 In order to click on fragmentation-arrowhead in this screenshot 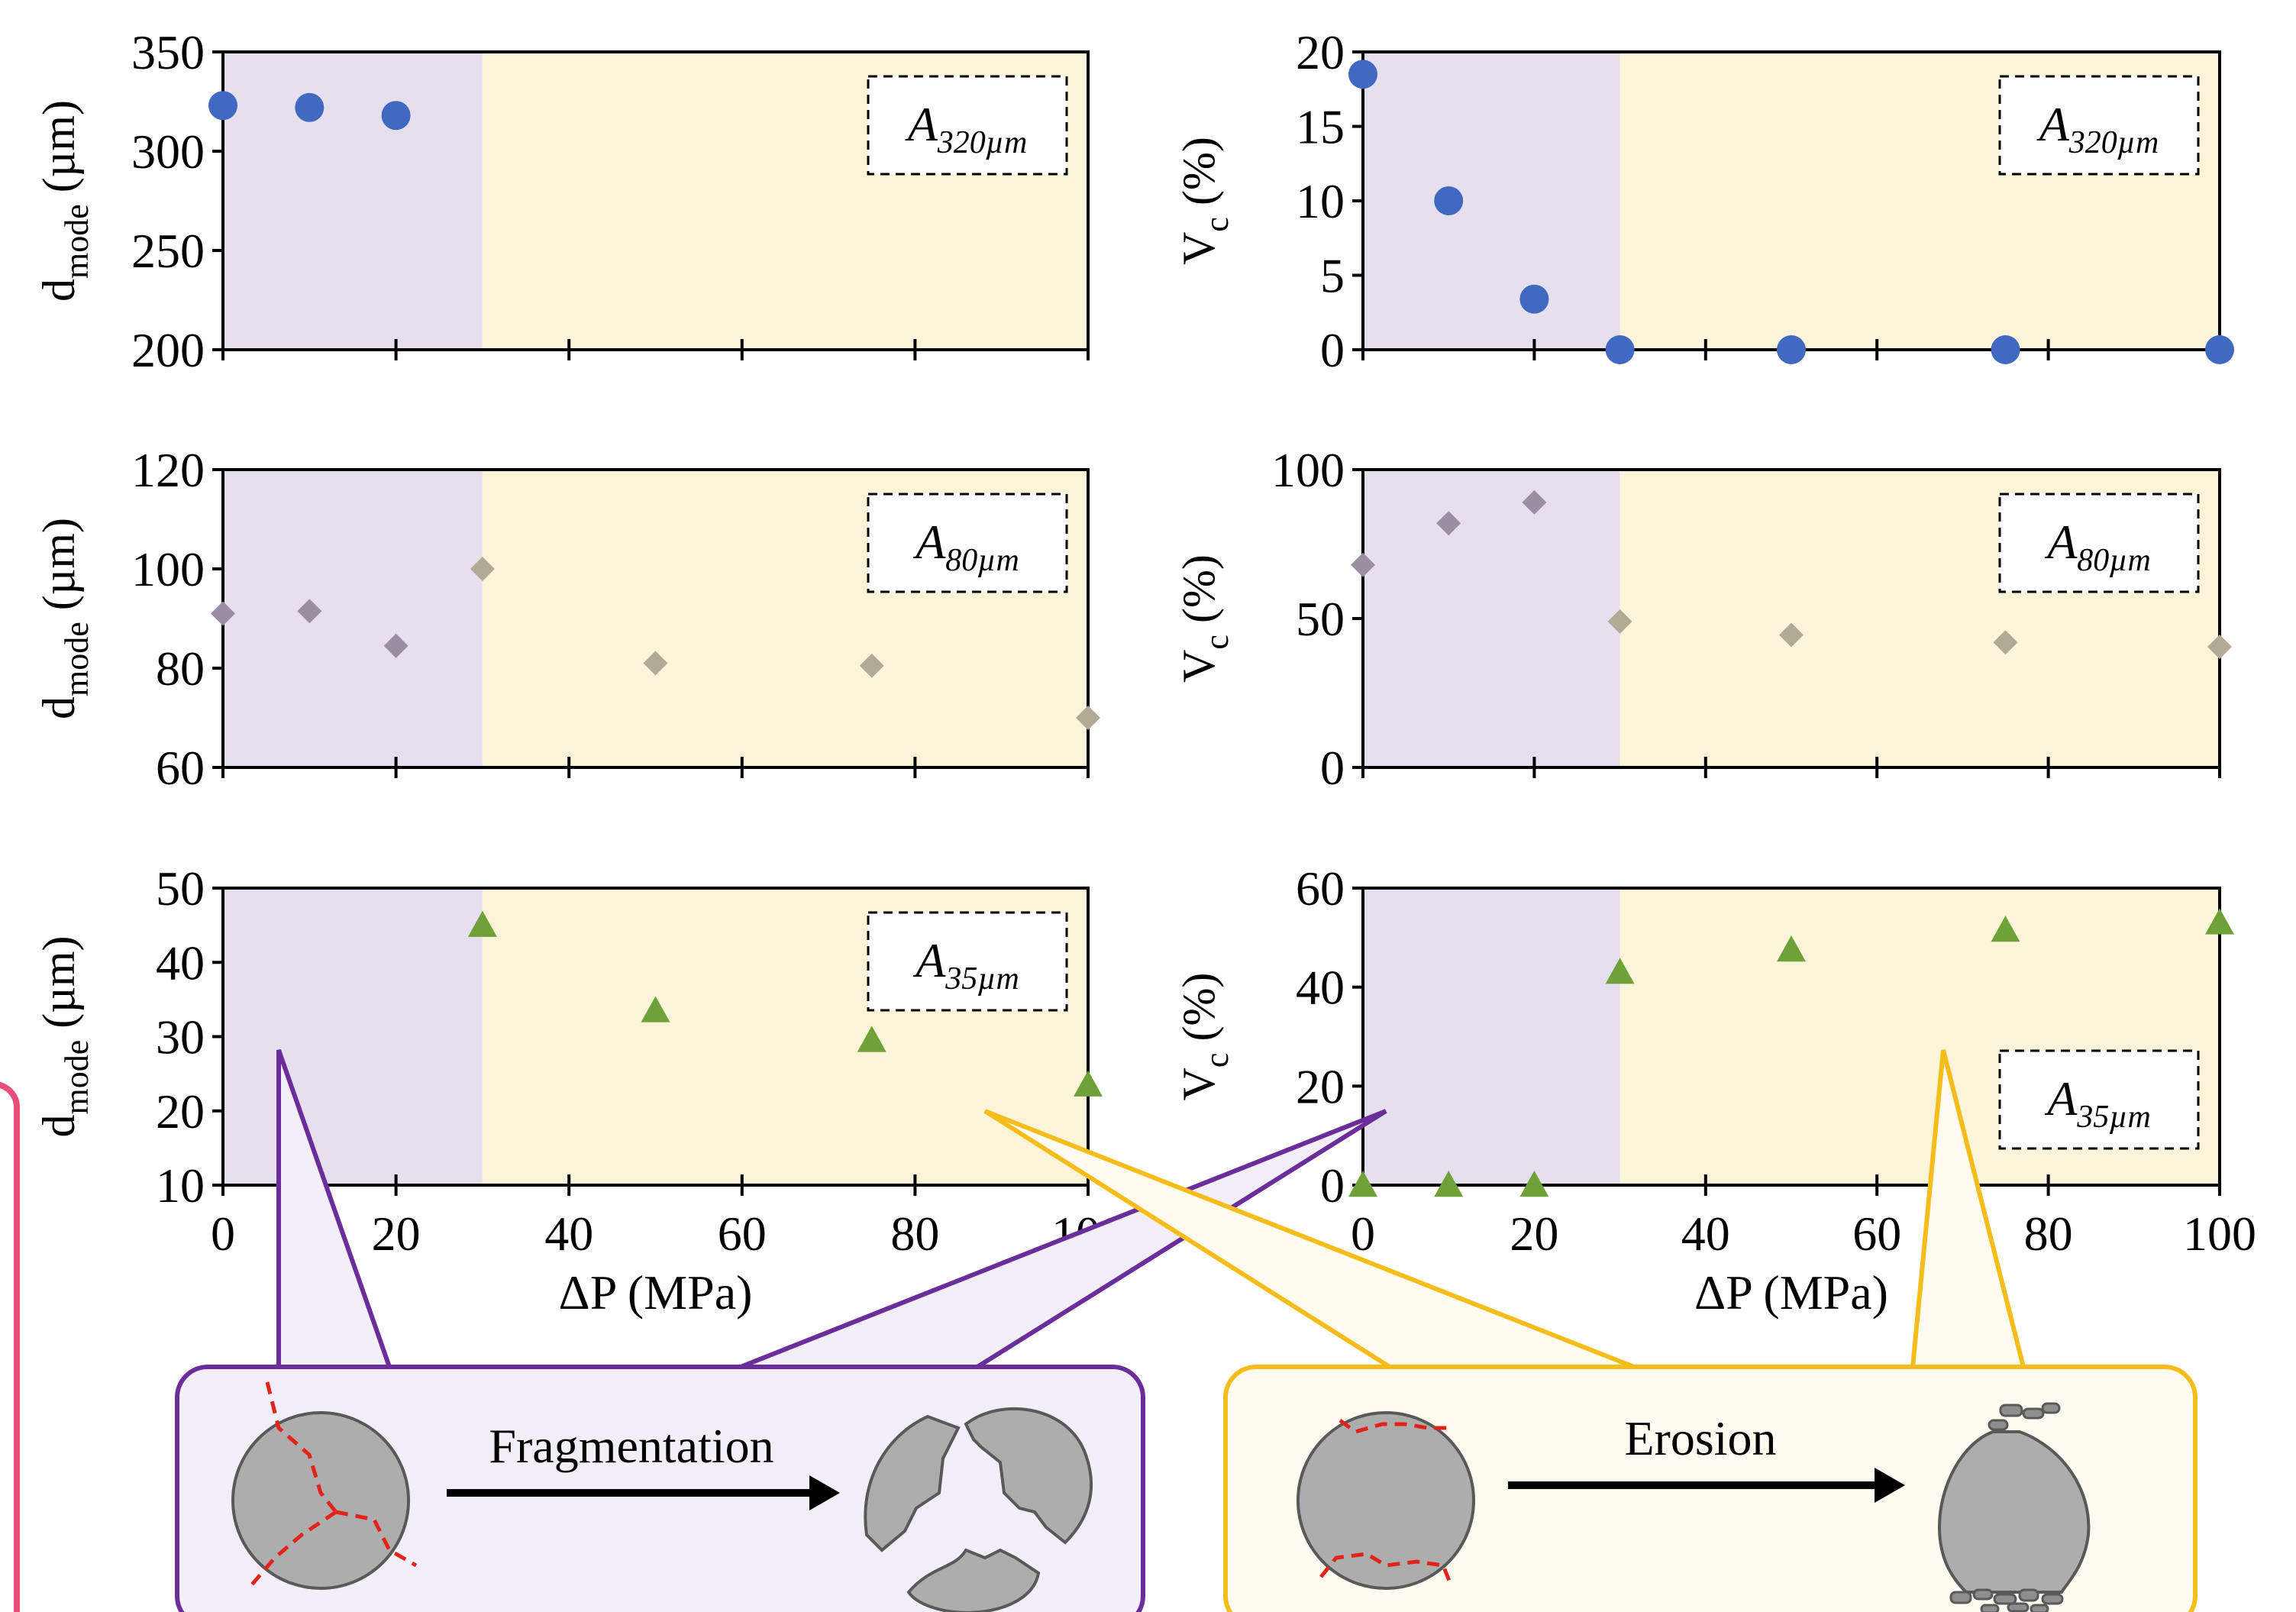, I will do `click(825, 1492)`.